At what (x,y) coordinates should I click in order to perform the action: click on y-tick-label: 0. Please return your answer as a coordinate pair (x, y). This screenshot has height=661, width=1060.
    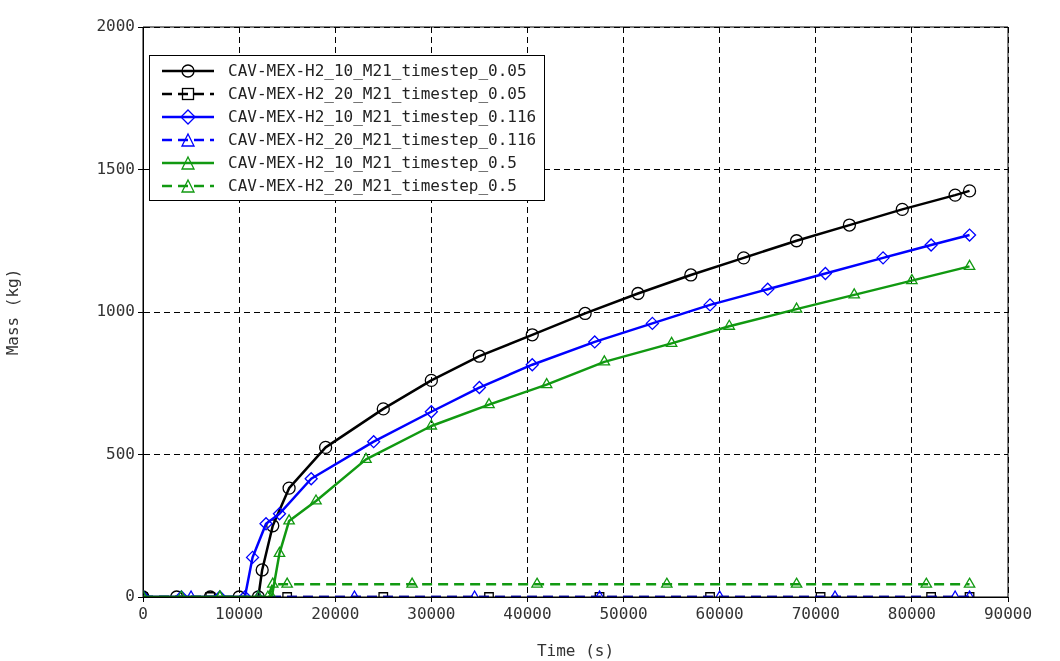
    Looking at the image, I should click on (130, 596).